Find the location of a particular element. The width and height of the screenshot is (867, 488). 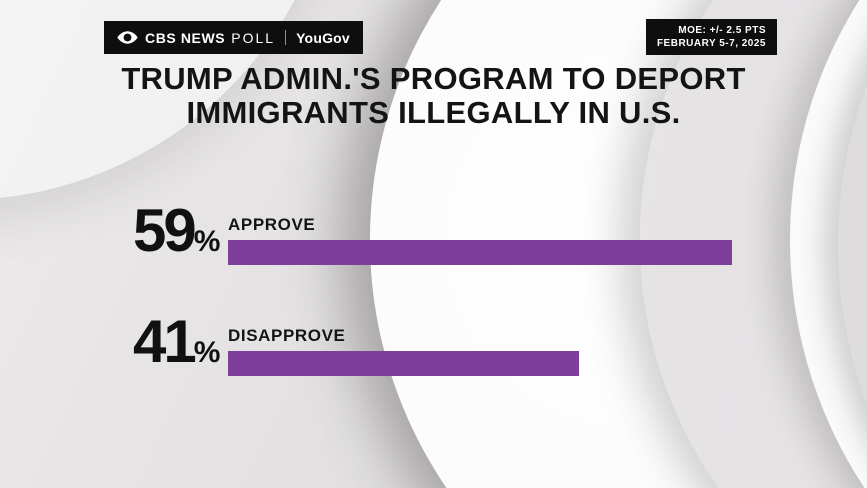

bar-row-approve: 59% APPROVE is located at coordinates (432, 233).